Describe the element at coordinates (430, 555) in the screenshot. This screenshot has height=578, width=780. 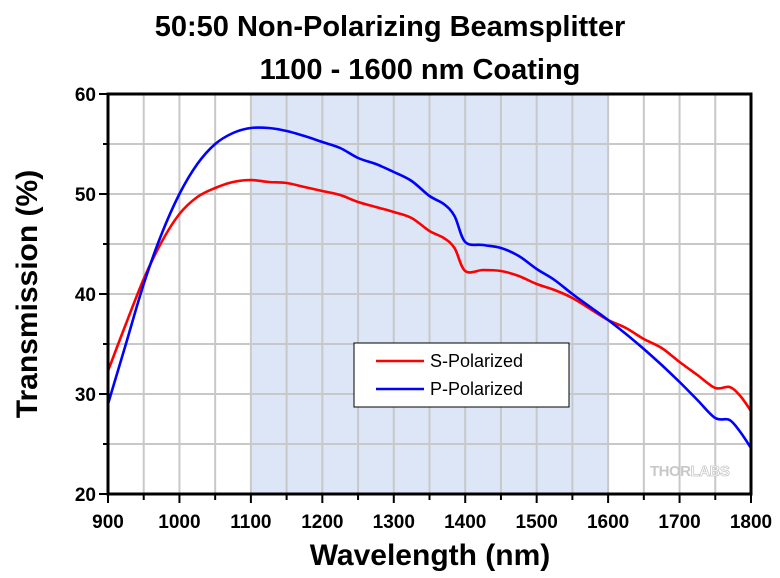
I see `x-axis-label: Wavelength (nm)` at that location.